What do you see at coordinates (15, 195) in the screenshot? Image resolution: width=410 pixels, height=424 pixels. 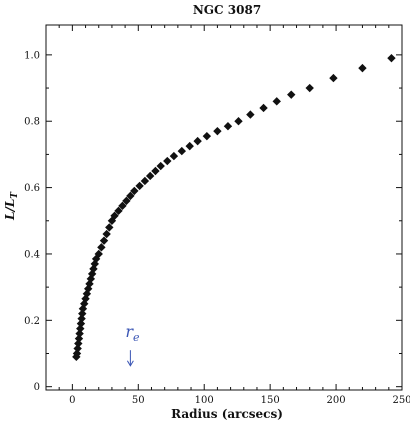 I see `y-axis-title-subscript: T` at bounding box center [15, 195].